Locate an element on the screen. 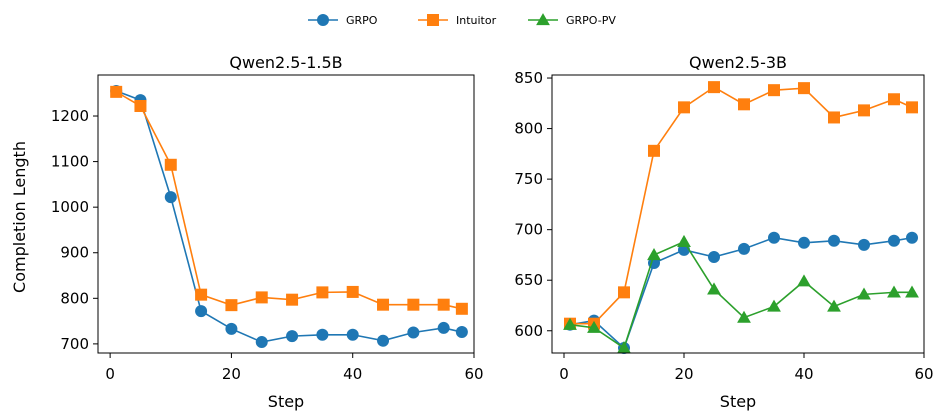  y-tick-label: 1200 is located at coordinates (70, 116).